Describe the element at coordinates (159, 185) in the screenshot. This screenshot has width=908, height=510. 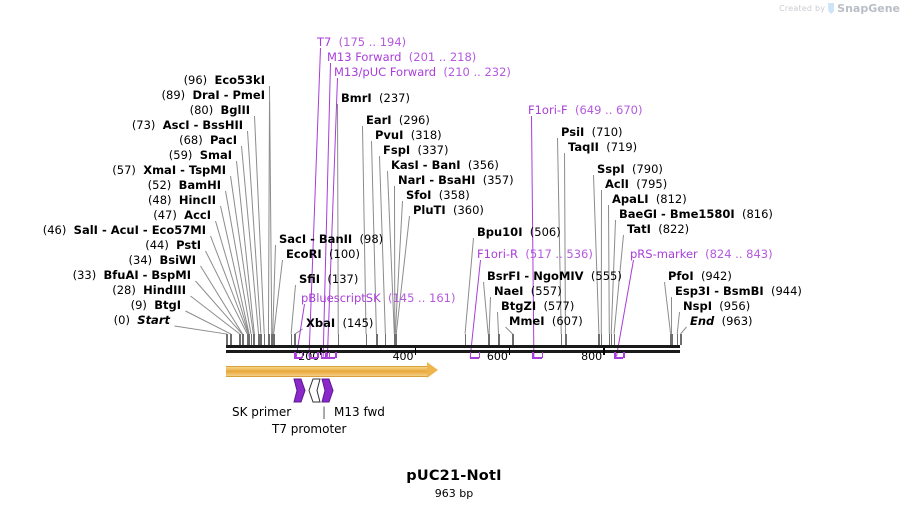
I see `enzyme-position: (52)` at that location.